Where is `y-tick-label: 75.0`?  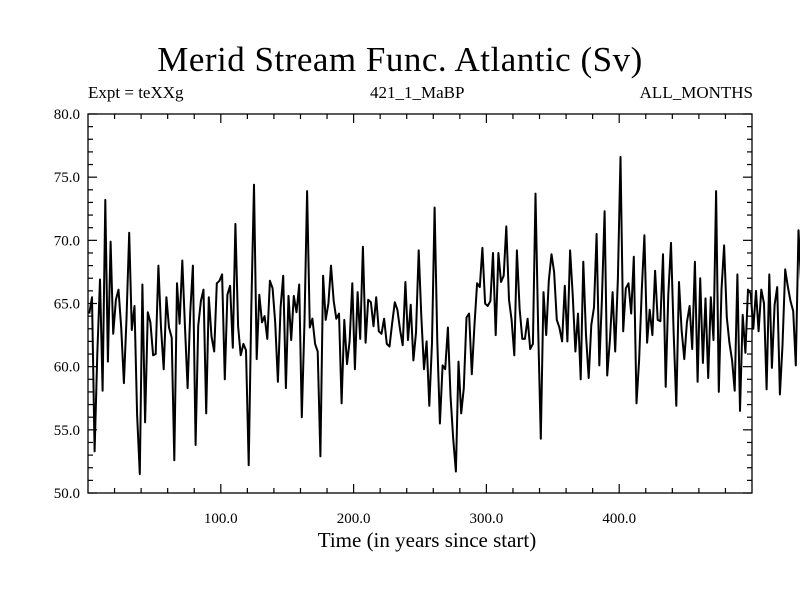
y-tick-label: 75.0 is located at coordinates (67, 178).